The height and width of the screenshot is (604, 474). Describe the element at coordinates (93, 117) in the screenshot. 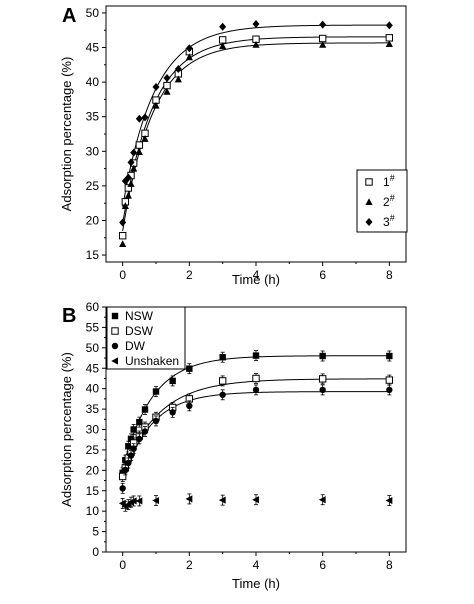

I see `y-tick-label: 35` at that location.